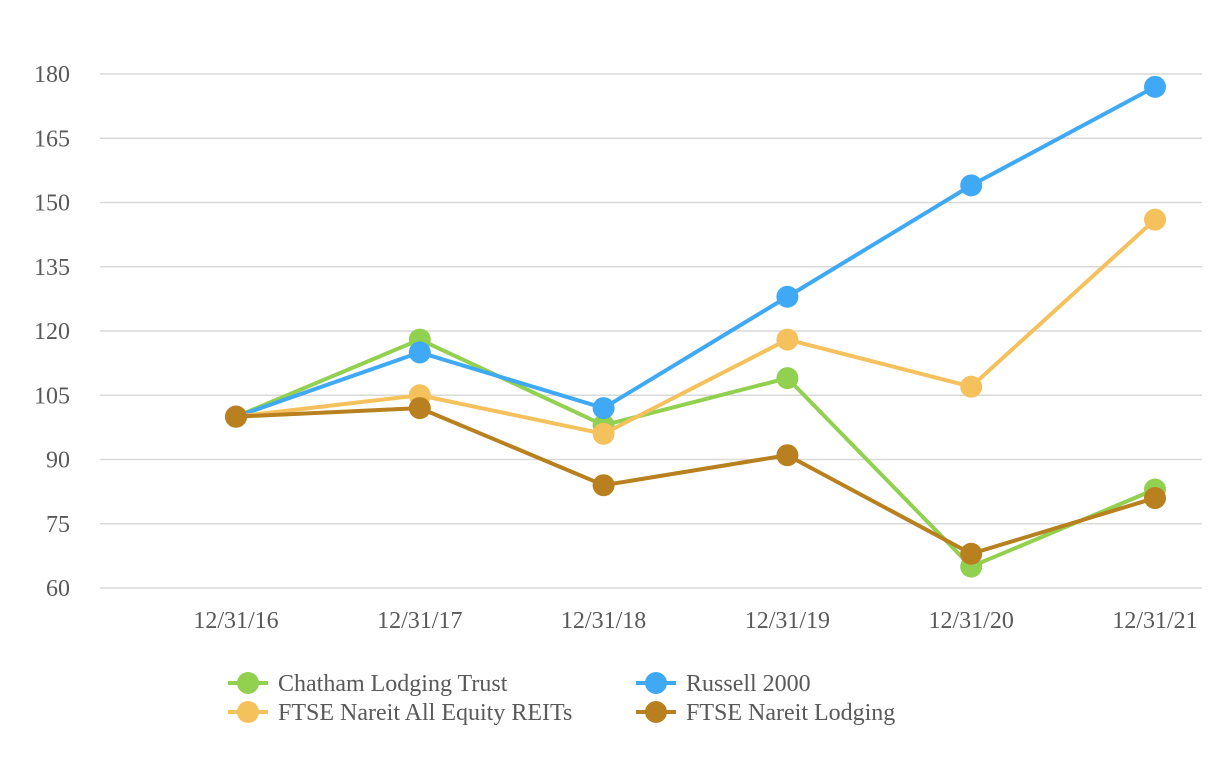 This screenshot has height=760, width=1232. I want to click on x-tick-label: 12/31/17, so click(419, 621).